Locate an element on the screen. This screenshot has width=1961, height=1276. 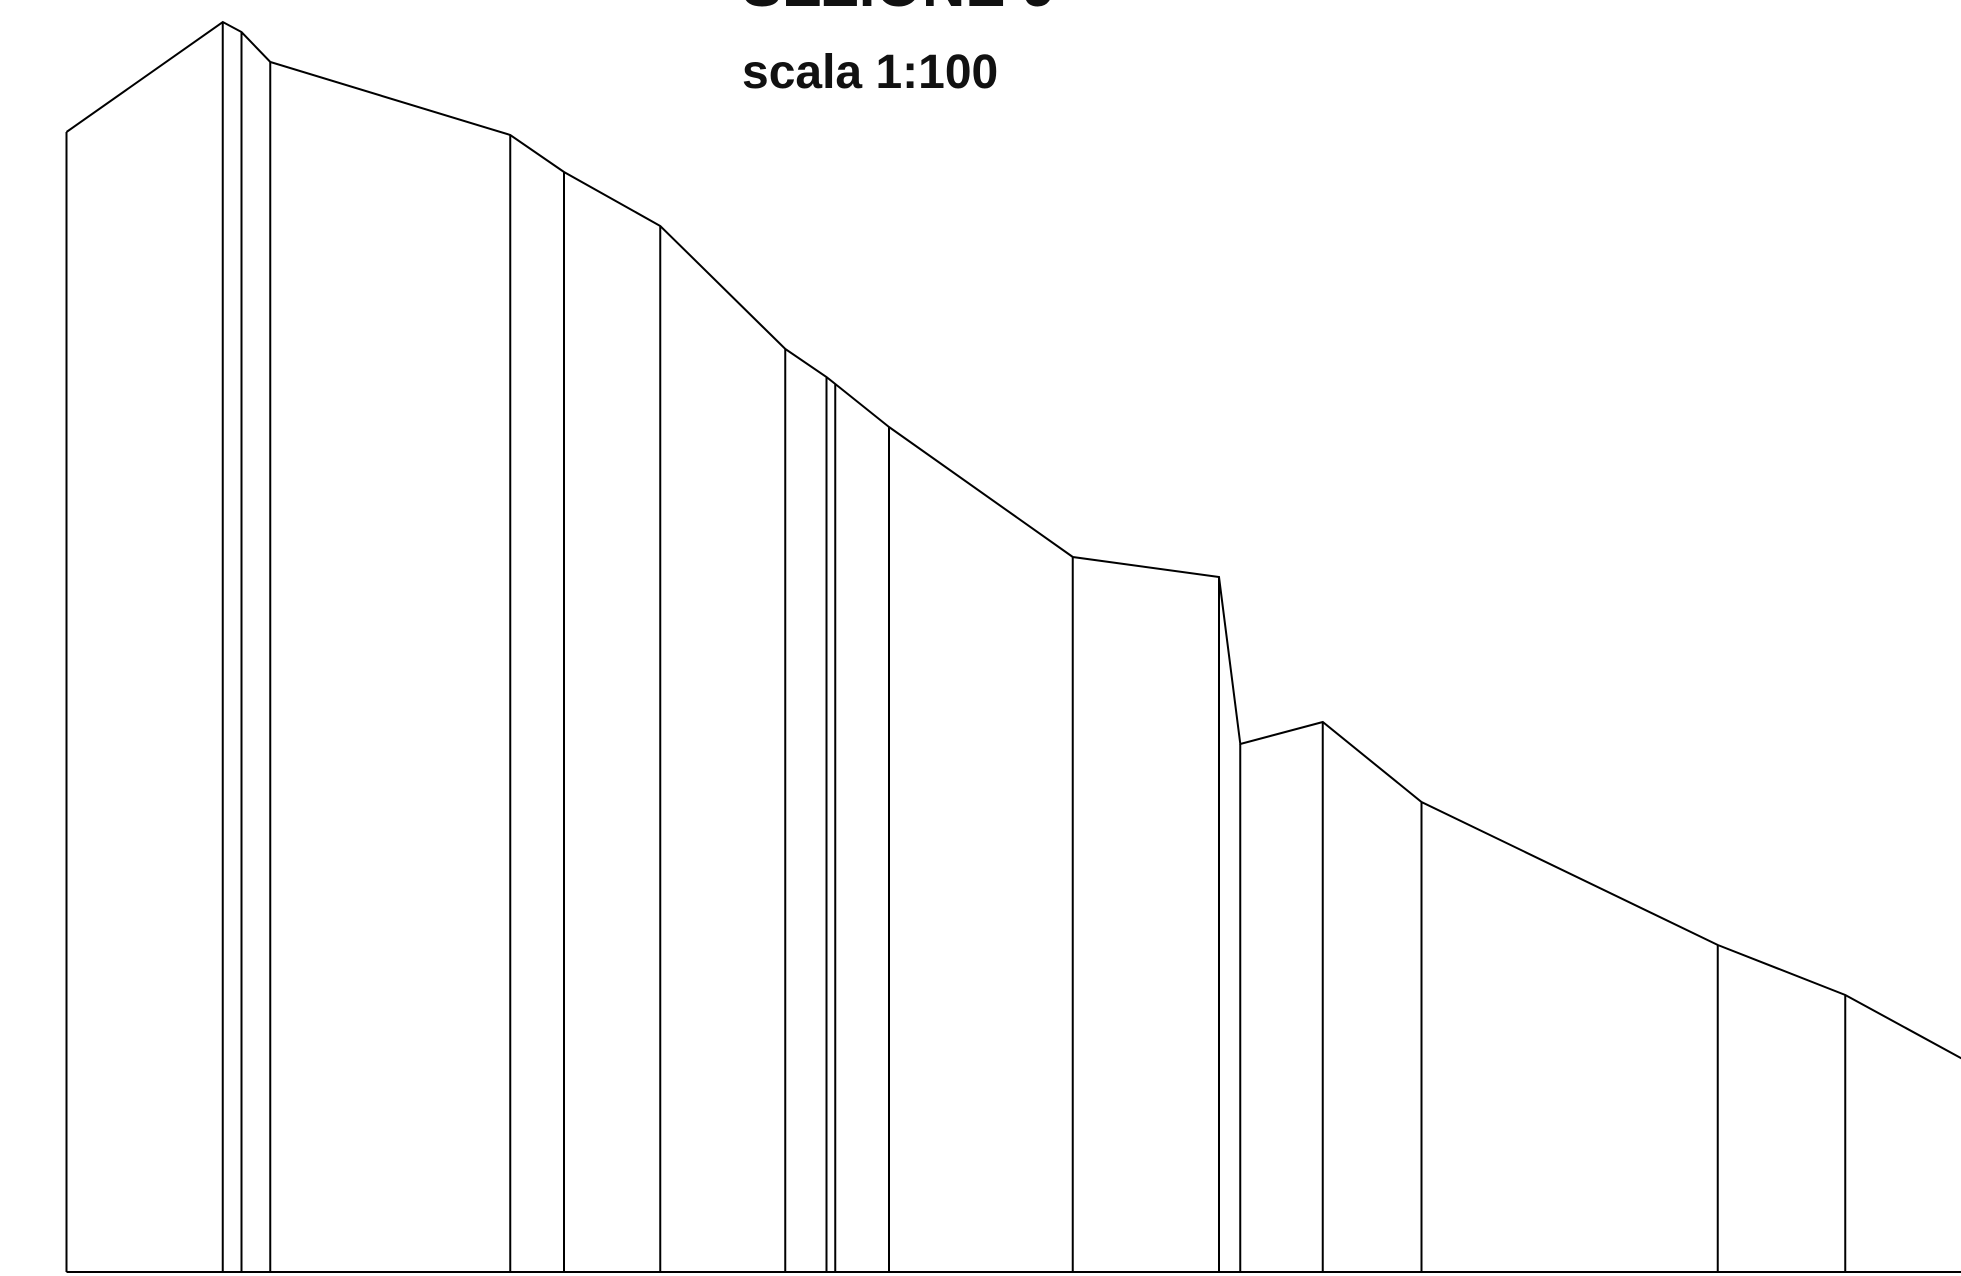
scale-label: scala 1:100 is located at coordinates (870, 72).